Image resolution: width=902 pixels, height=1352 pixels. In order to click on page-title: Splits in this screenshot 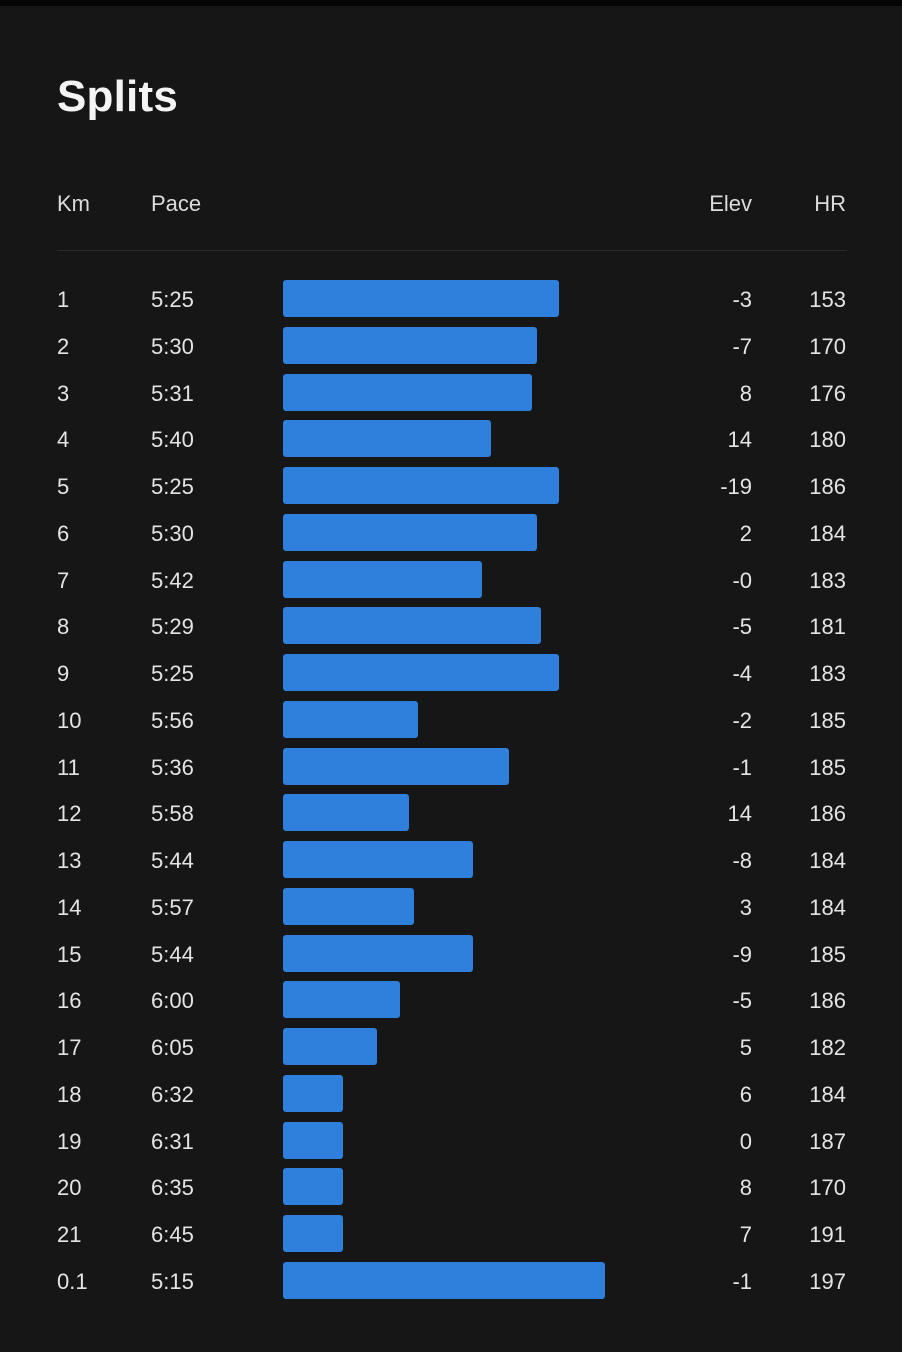, I will do `click(117, 96)`.